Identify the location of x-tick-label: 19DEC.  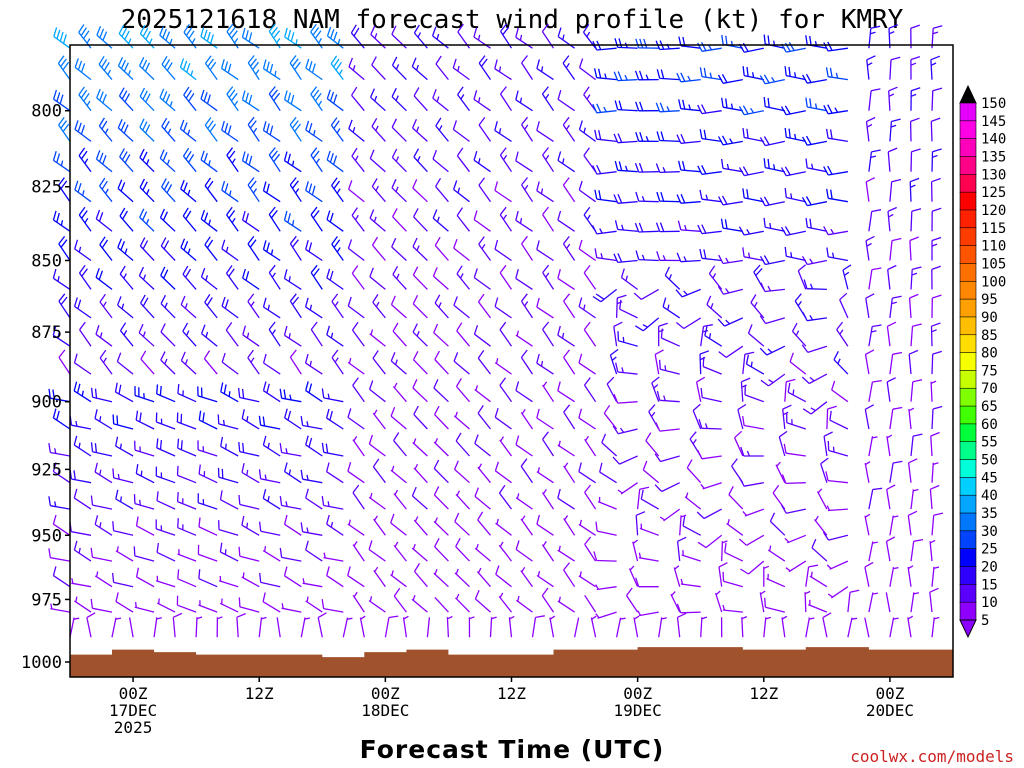
(638, 710).